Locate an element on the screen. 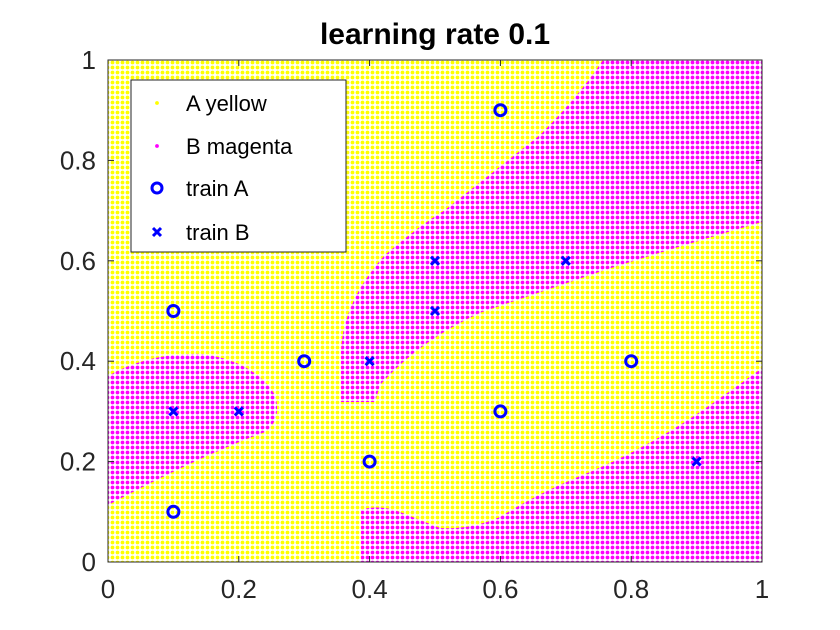  legend-label-b-region: B magenta is located at coordinates (239, 146).